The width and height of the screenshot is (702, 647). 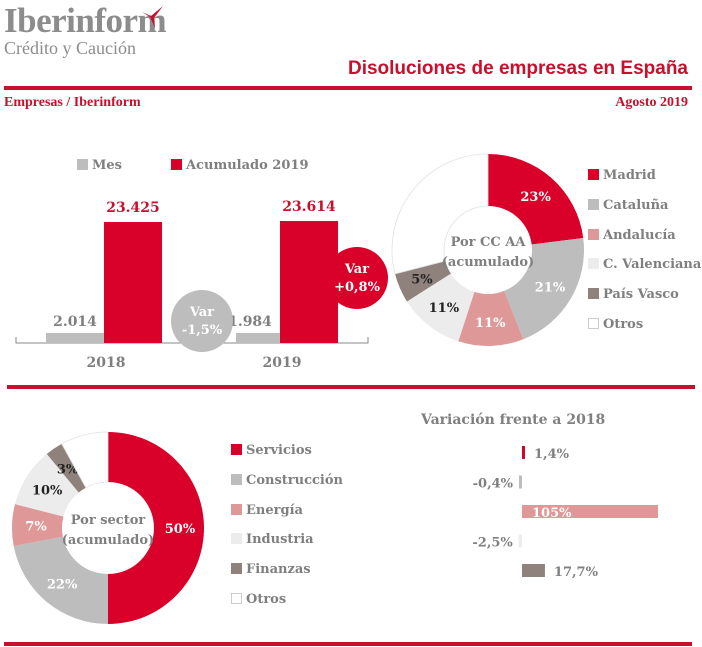 I want to click on legend-item-acumulado: Acumulado 2019, so click(x=240, y=165).